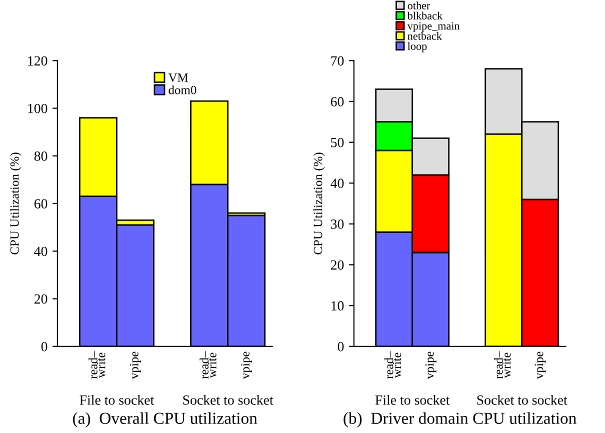 Image resolution: width=605 pixels, height=433 pixels. I want to click on y-tick-label: 100, so click(38, 109).